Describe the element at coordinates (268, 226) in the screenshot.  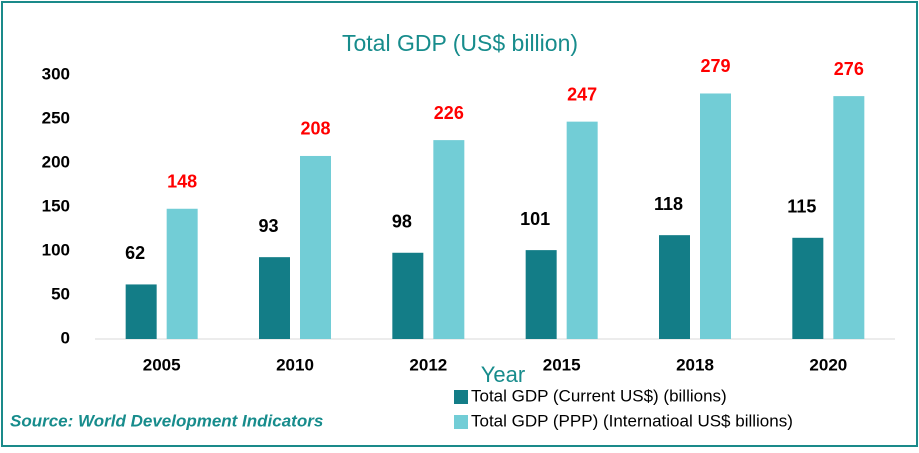
I see `value-label: 93` at that location.